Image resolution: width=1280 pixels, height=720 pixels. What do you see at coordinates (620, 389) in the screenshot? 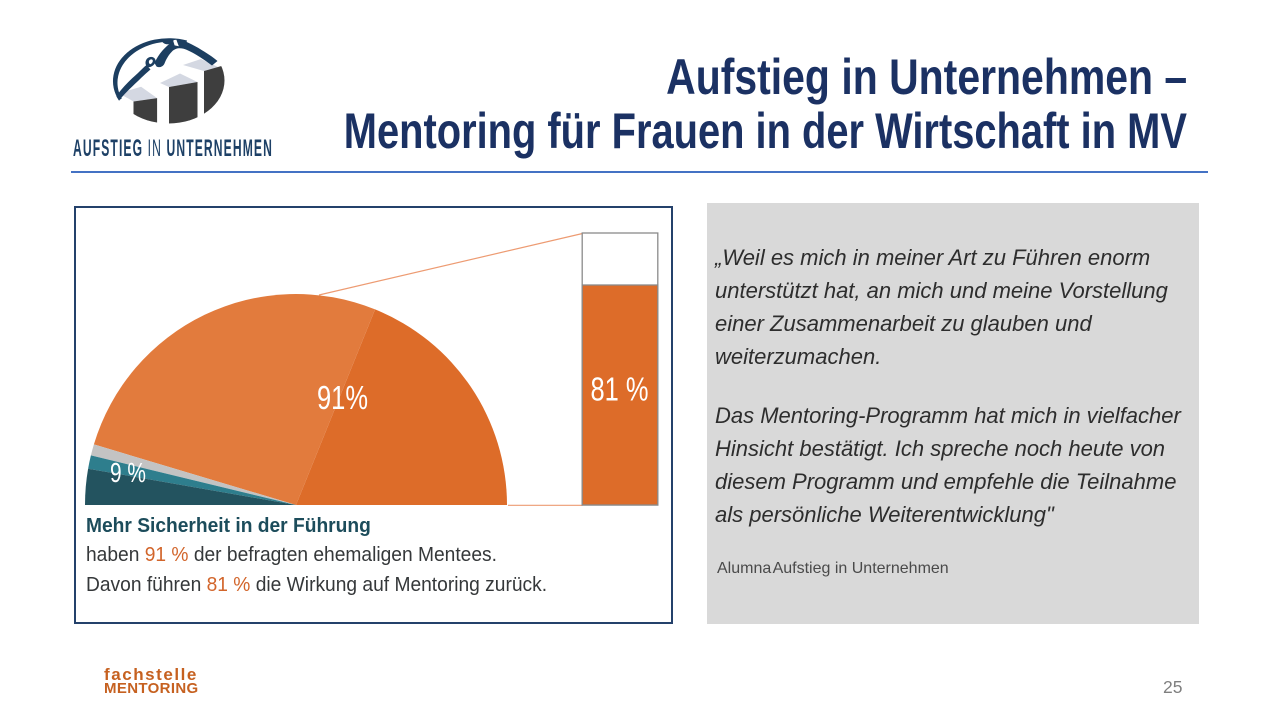
I see `svg-text: 81 %` at bounding box center [620, 389].